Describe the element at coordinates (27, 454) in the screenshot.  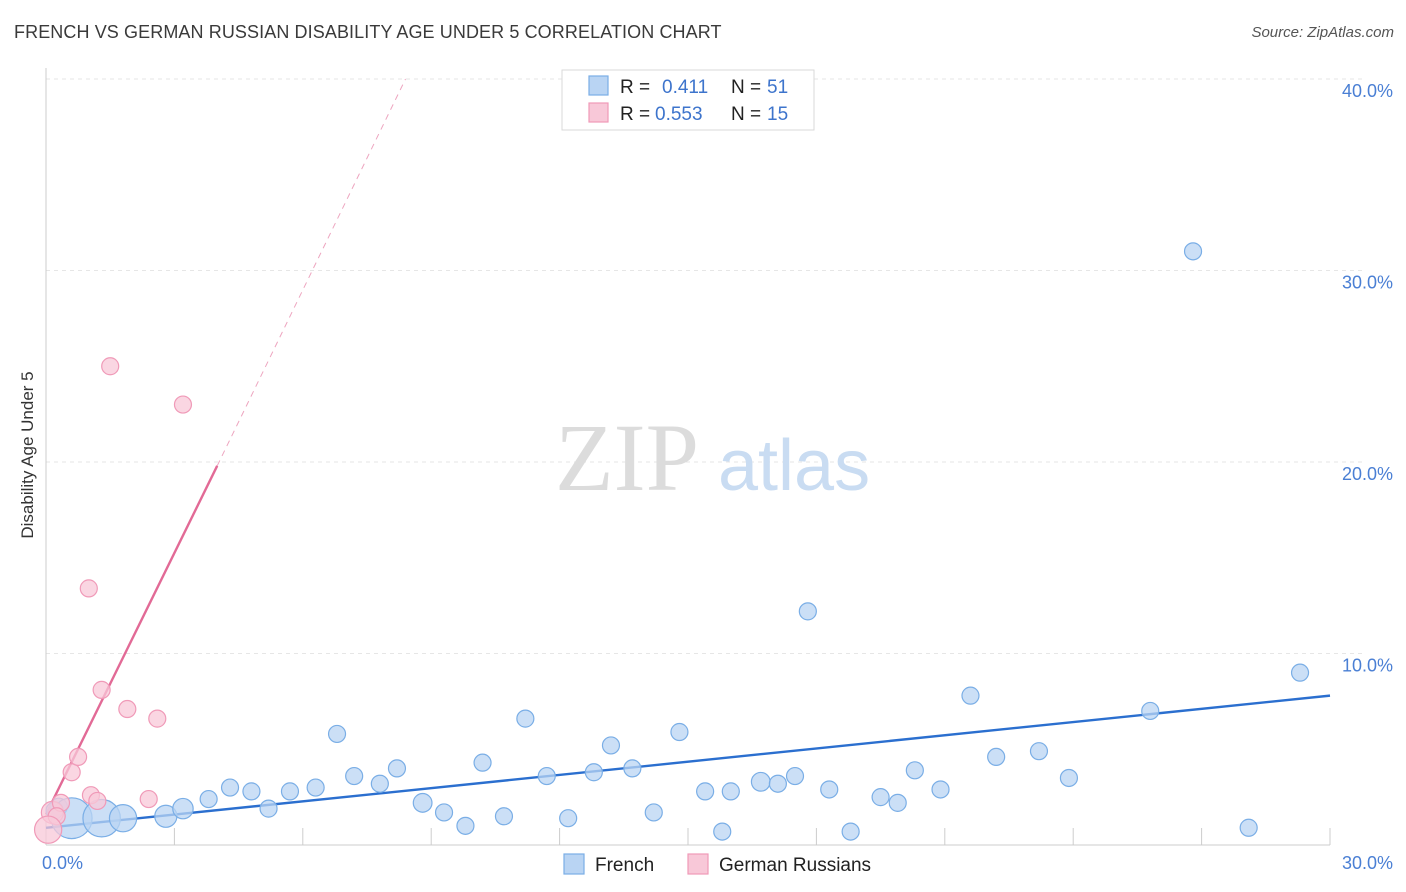
I see `y-axis-label: Disability Age Under 5` at that location.